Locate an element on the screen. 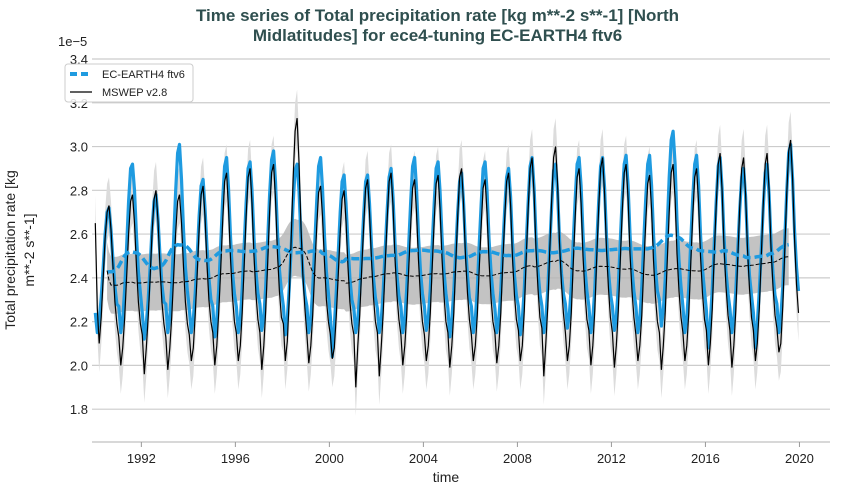 This screenshot has height=495, width=843. y-tick-label: 2.8 is located at coordinates (79, 190).